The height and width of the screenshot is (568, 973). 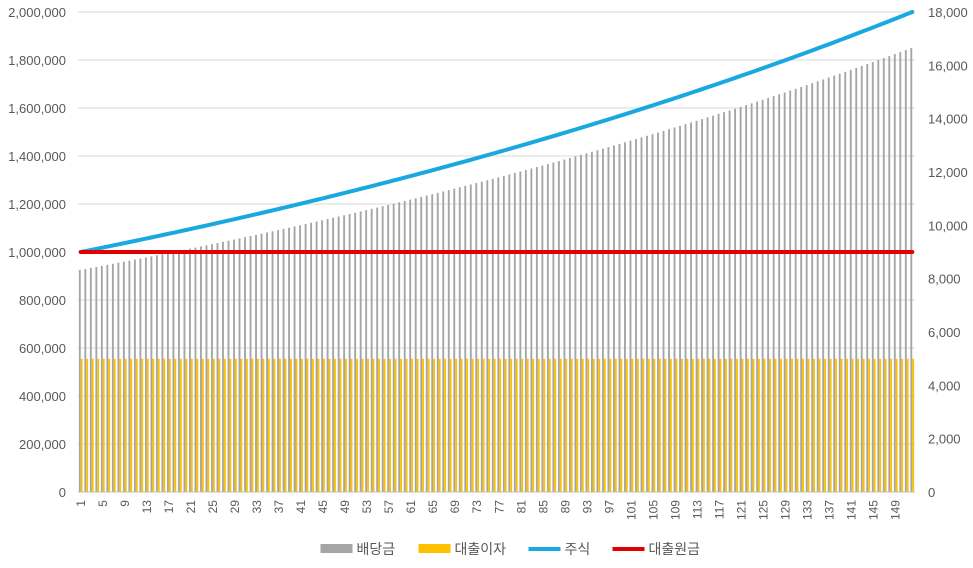 What do you see at coordinates (830, 510) in the screenshot?
I see `x-tick-label: 137` at bounding box center [830, 510].